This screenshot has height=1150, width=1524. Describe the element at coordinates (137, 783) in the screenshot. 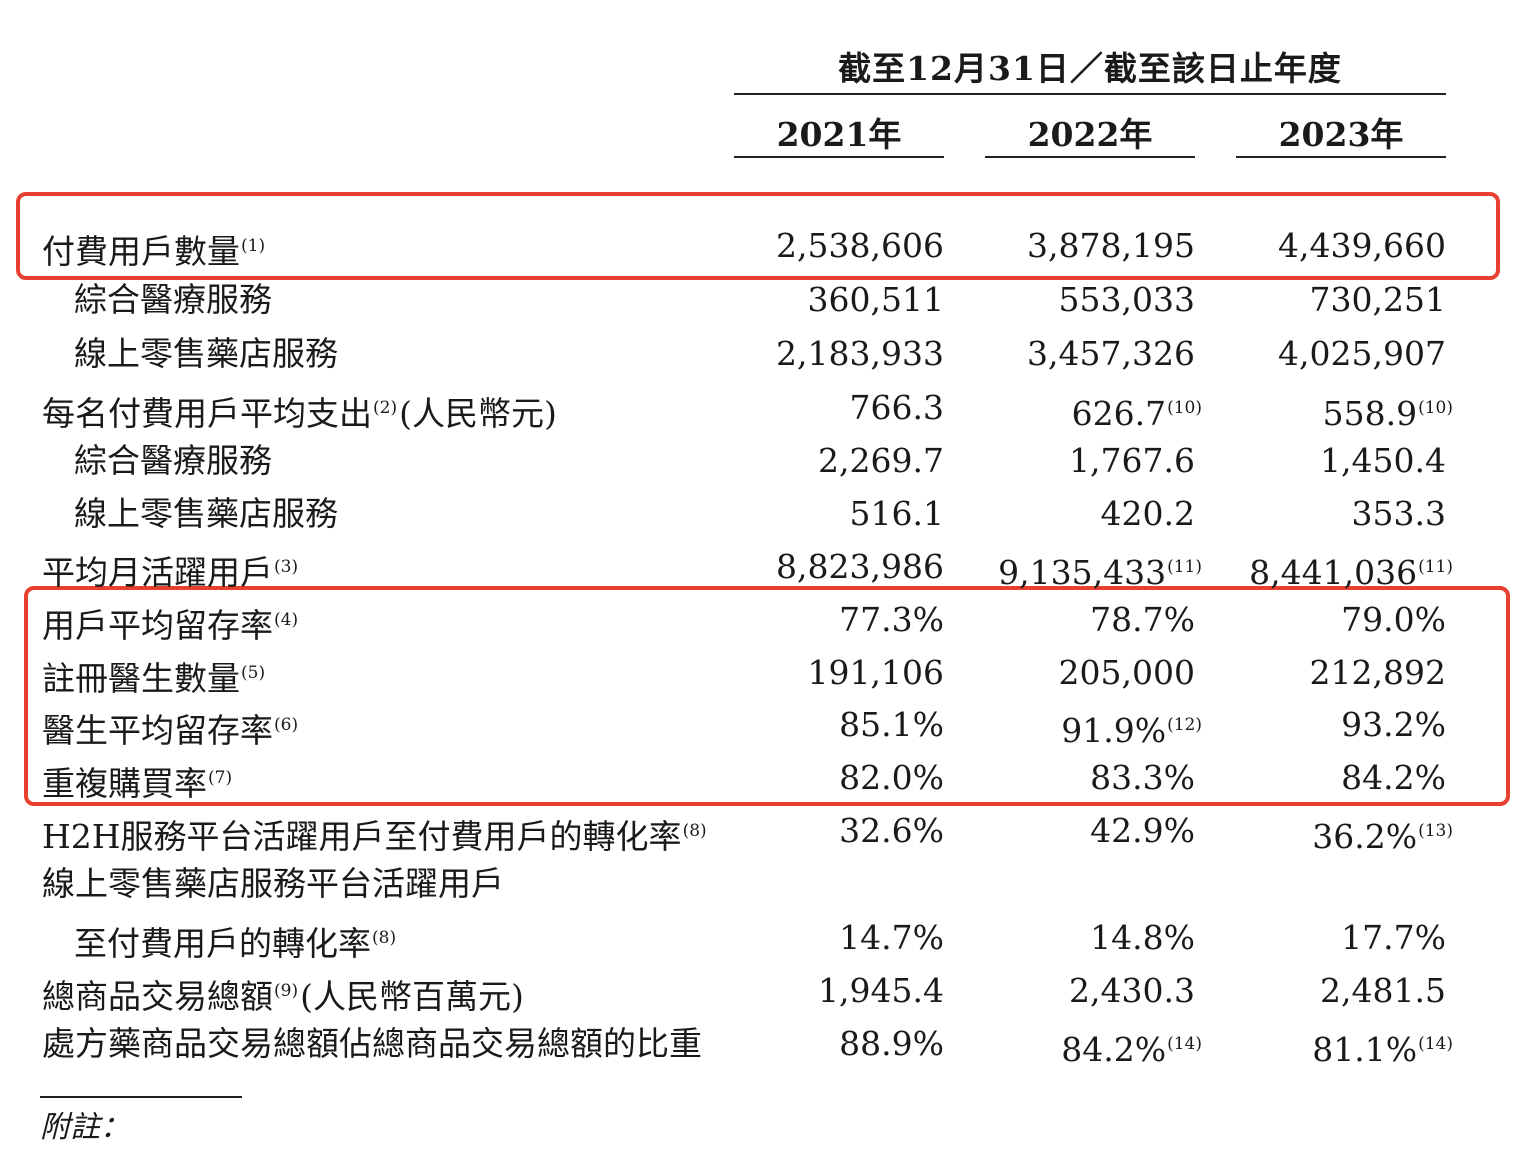

I see `row-label: 重複購買率(7)` at that location.